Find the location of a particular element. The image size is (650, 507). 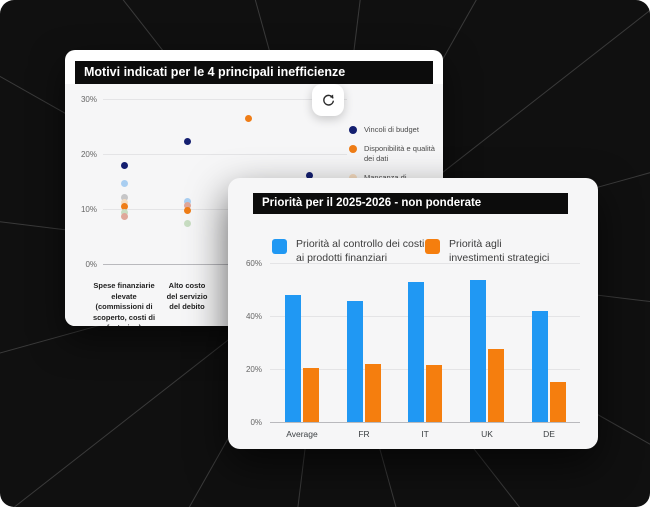

bar-category-label: DE is located at coordinates (549, 434).